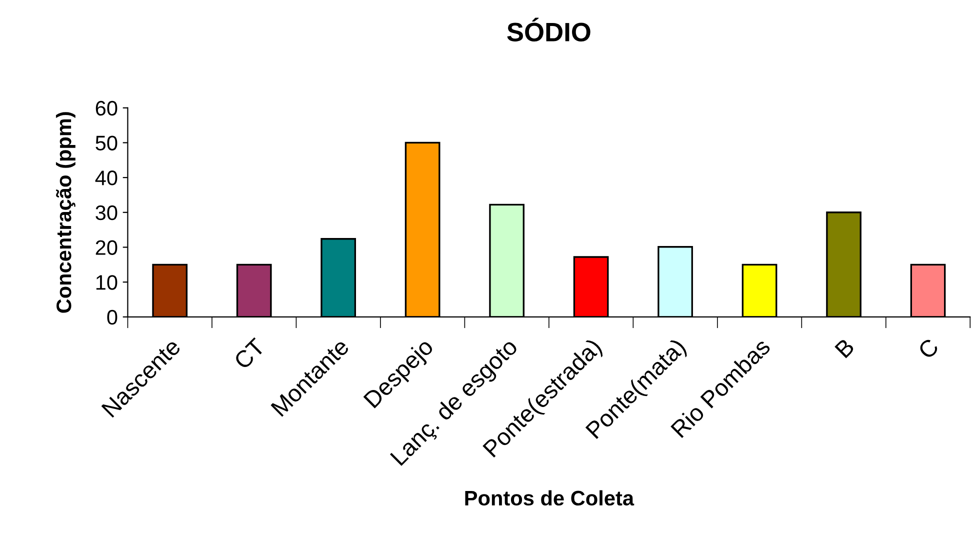  What do you see at coordinates (107, 143) in the screenshot?
I see `y-tick-label: 50` at bounding box center [107, 143].